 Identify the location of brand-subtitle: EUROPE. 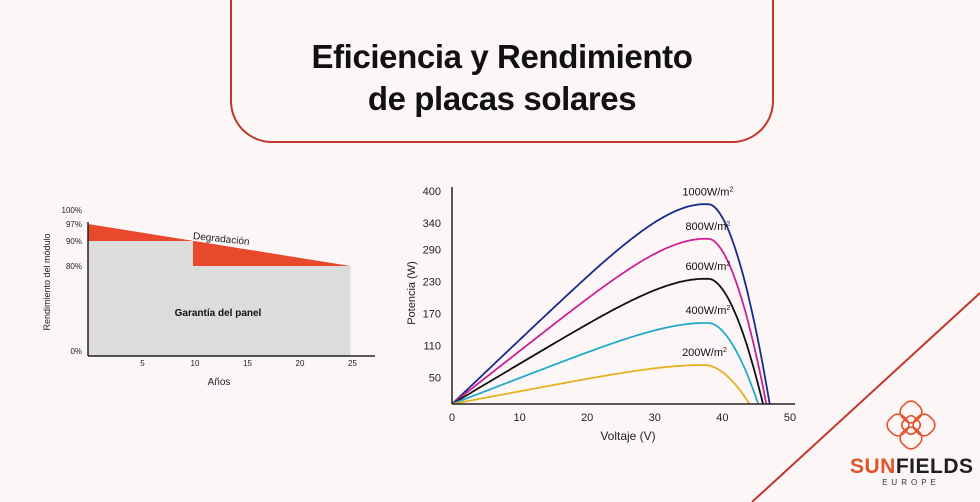
(911, 482).